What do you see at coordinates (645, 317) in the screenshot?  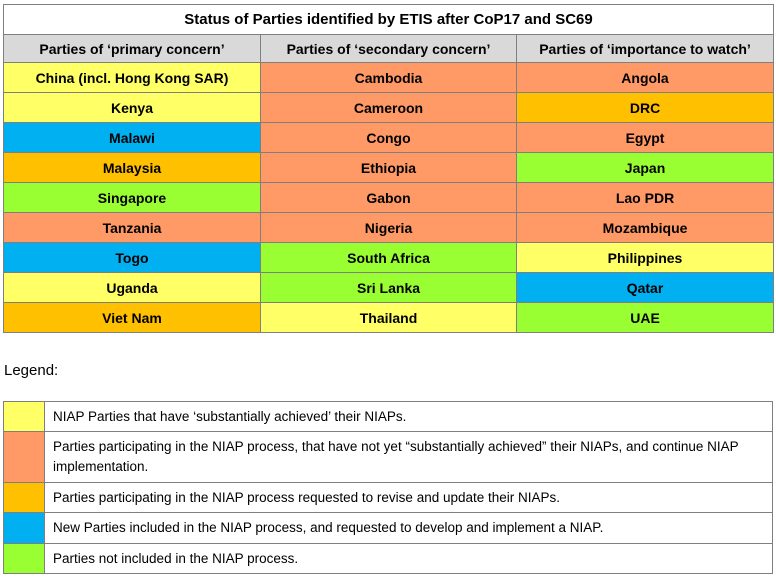 I see `party-cell: UAE` at bounding box center [645, 317].